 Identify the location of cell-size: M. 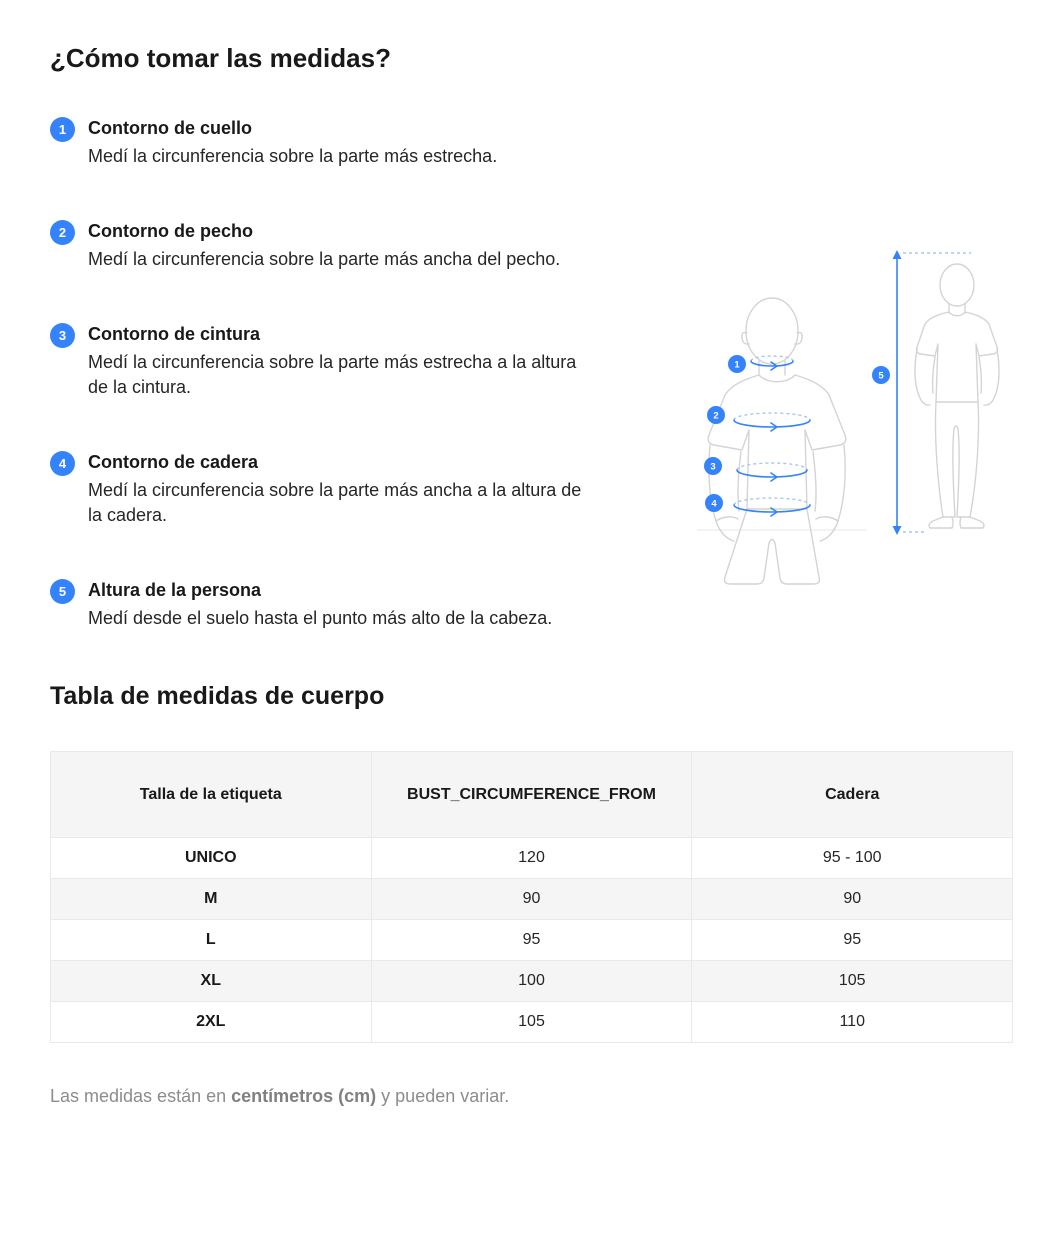
(211, 899).